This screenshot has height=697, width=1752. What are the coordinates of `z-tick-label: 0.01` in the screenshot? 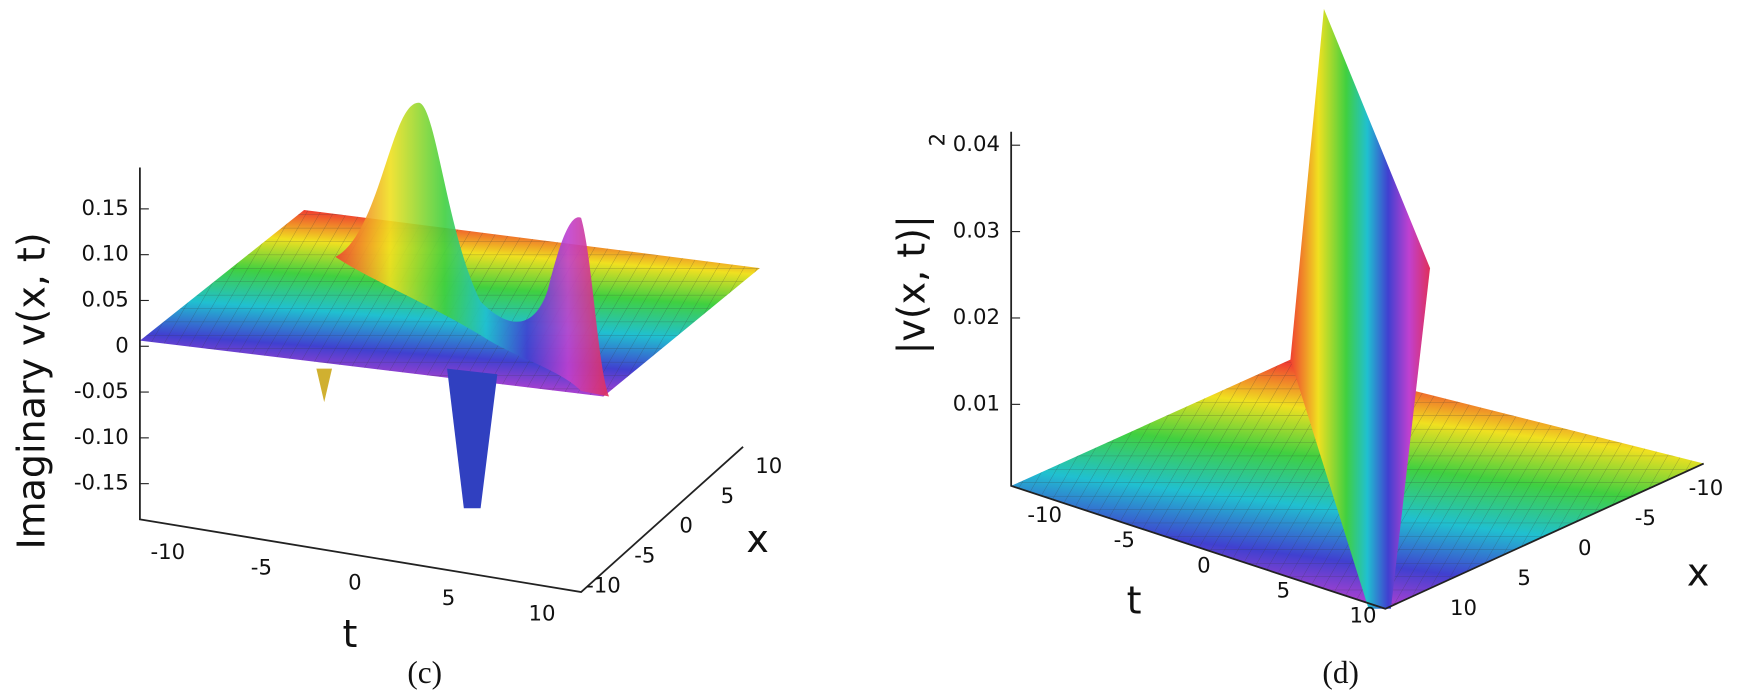 It's located at (976, 403).